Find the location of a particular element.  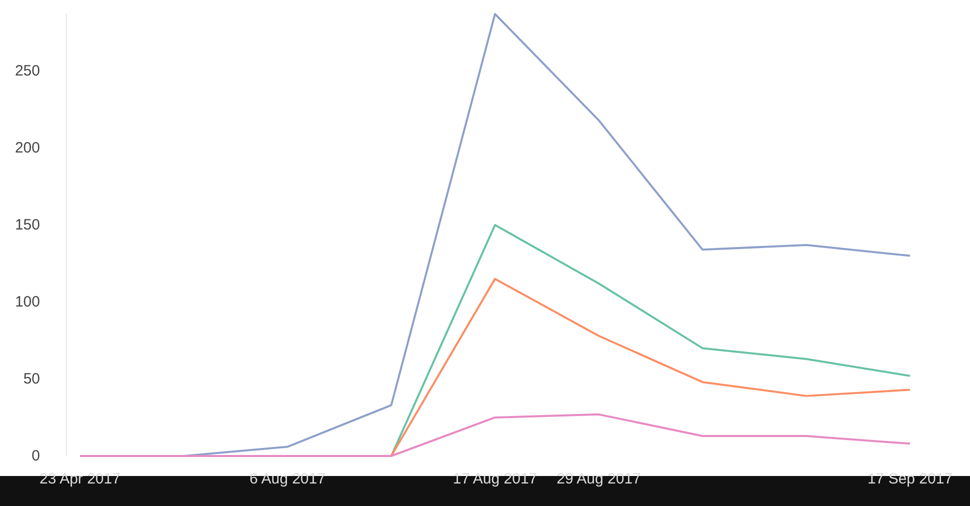

y-tick-label: 150 is located at coordinates (27, 225).